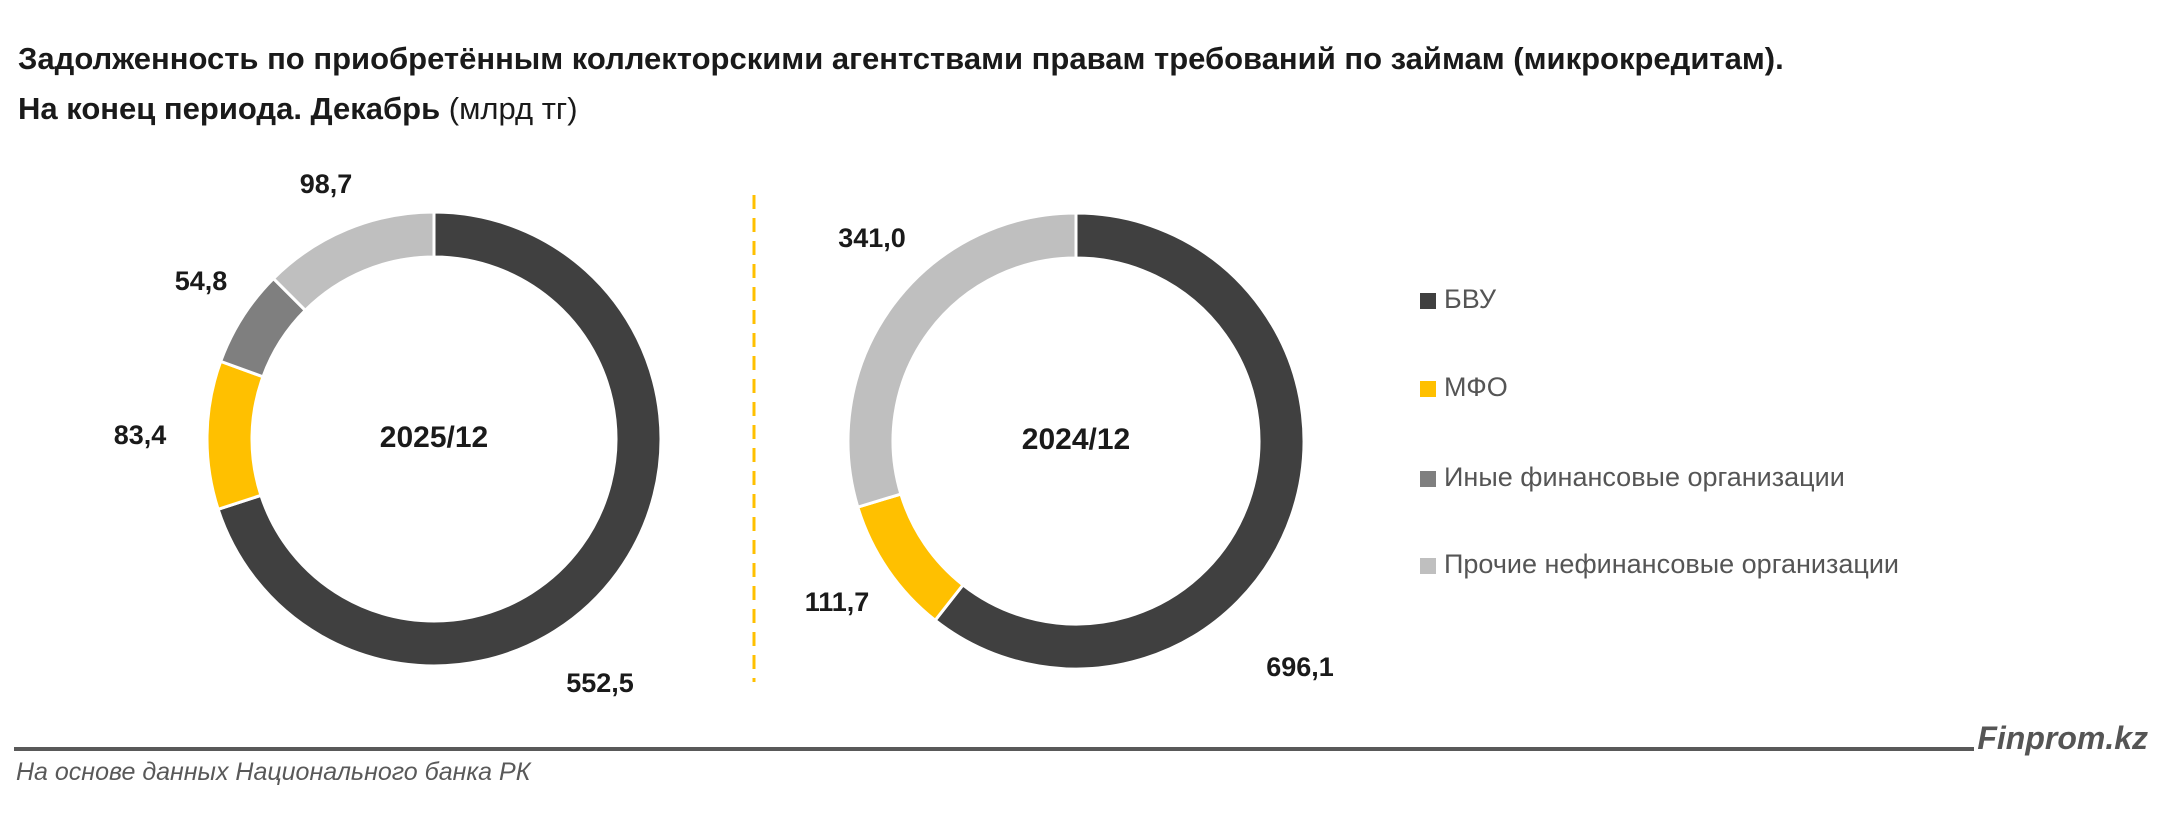 Image resolution: width=2160 pixels, height=814 pixels. What do you see at coordinates (140, 435) in the screenshot?
I see `data-label-мфо: 83,4` at bounding box center [140, 435].